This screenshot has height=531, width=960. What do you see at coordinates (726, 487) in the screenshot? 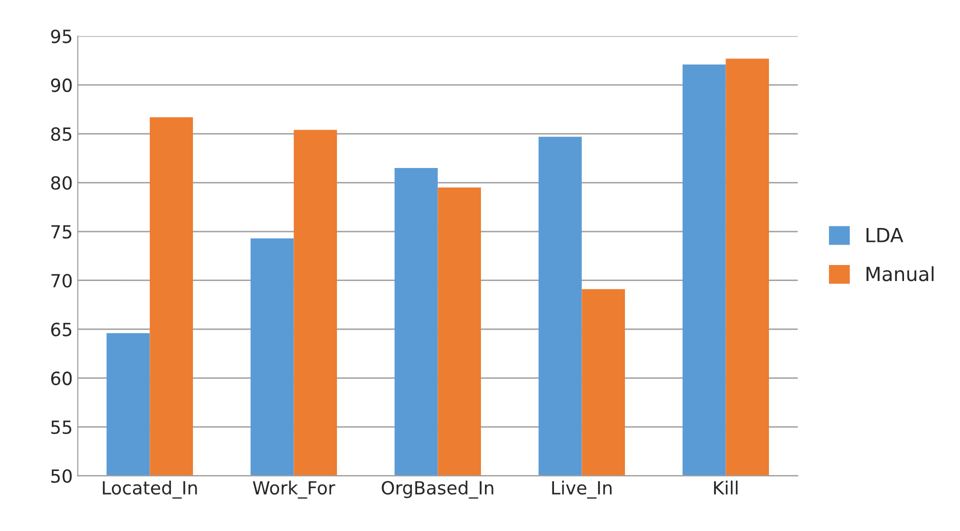
I see `x-tick-label: Kill` at bounding box center [726, 487].